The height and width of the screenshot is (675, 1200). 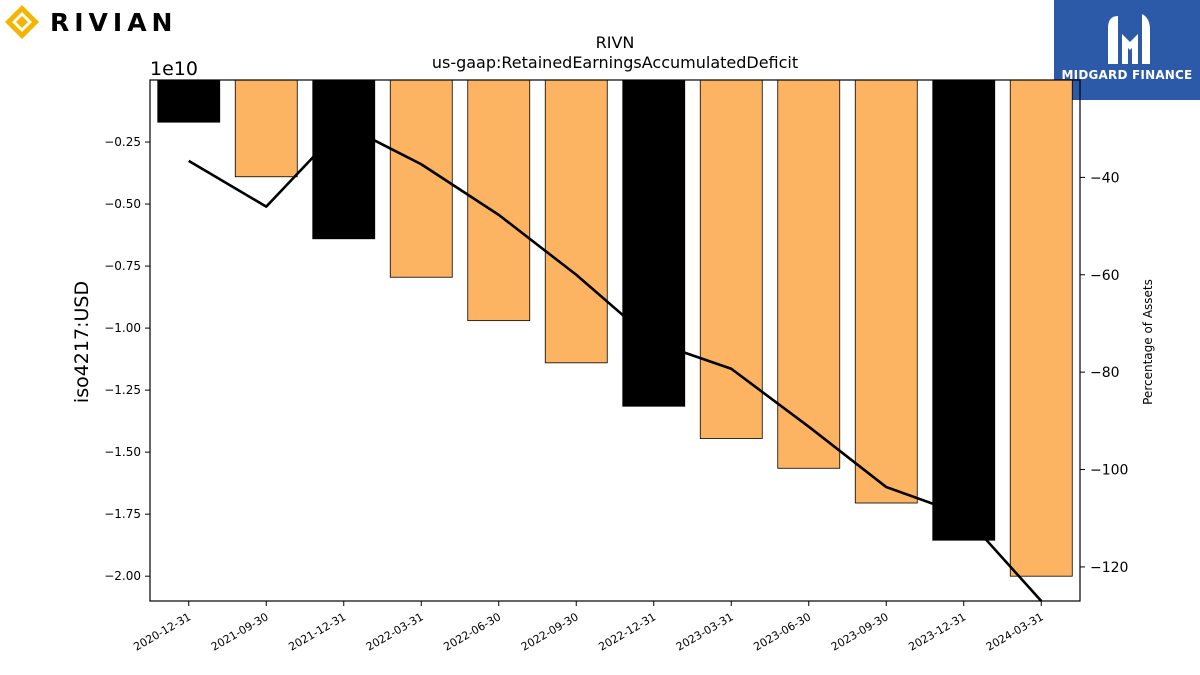 I want to click on y-tick-label: −2.00, so click(x=122, y=576).